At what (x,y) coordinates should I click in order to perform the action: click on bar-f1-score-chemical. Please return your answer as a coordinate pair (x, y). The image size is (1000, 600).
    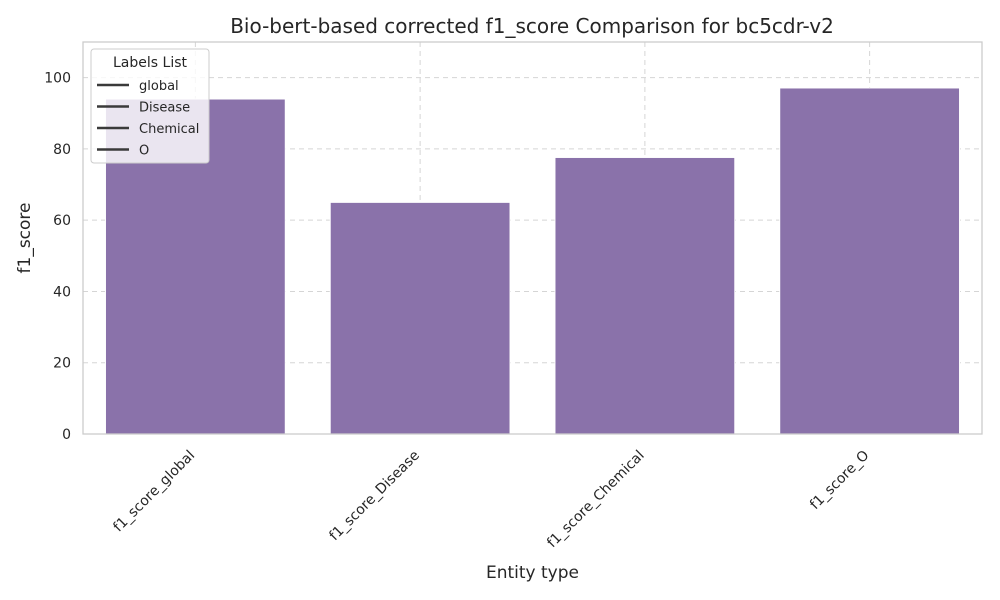
    Looking at the image, I should click on (645, 295).